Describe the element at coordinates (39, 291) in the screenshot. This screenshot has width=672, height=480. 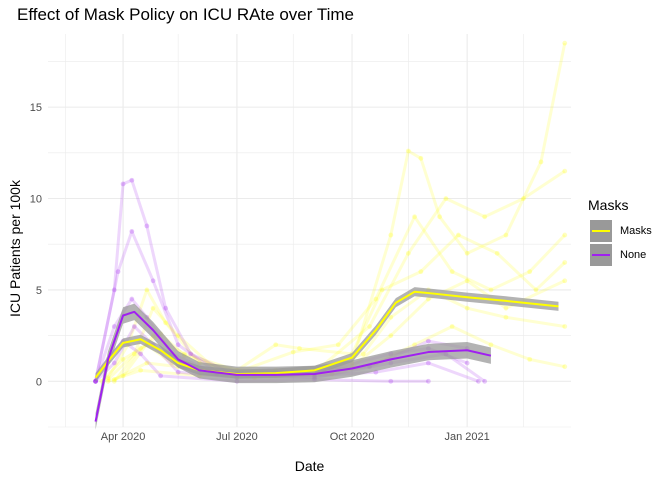
I see `y-tick-label: 5` at that location.